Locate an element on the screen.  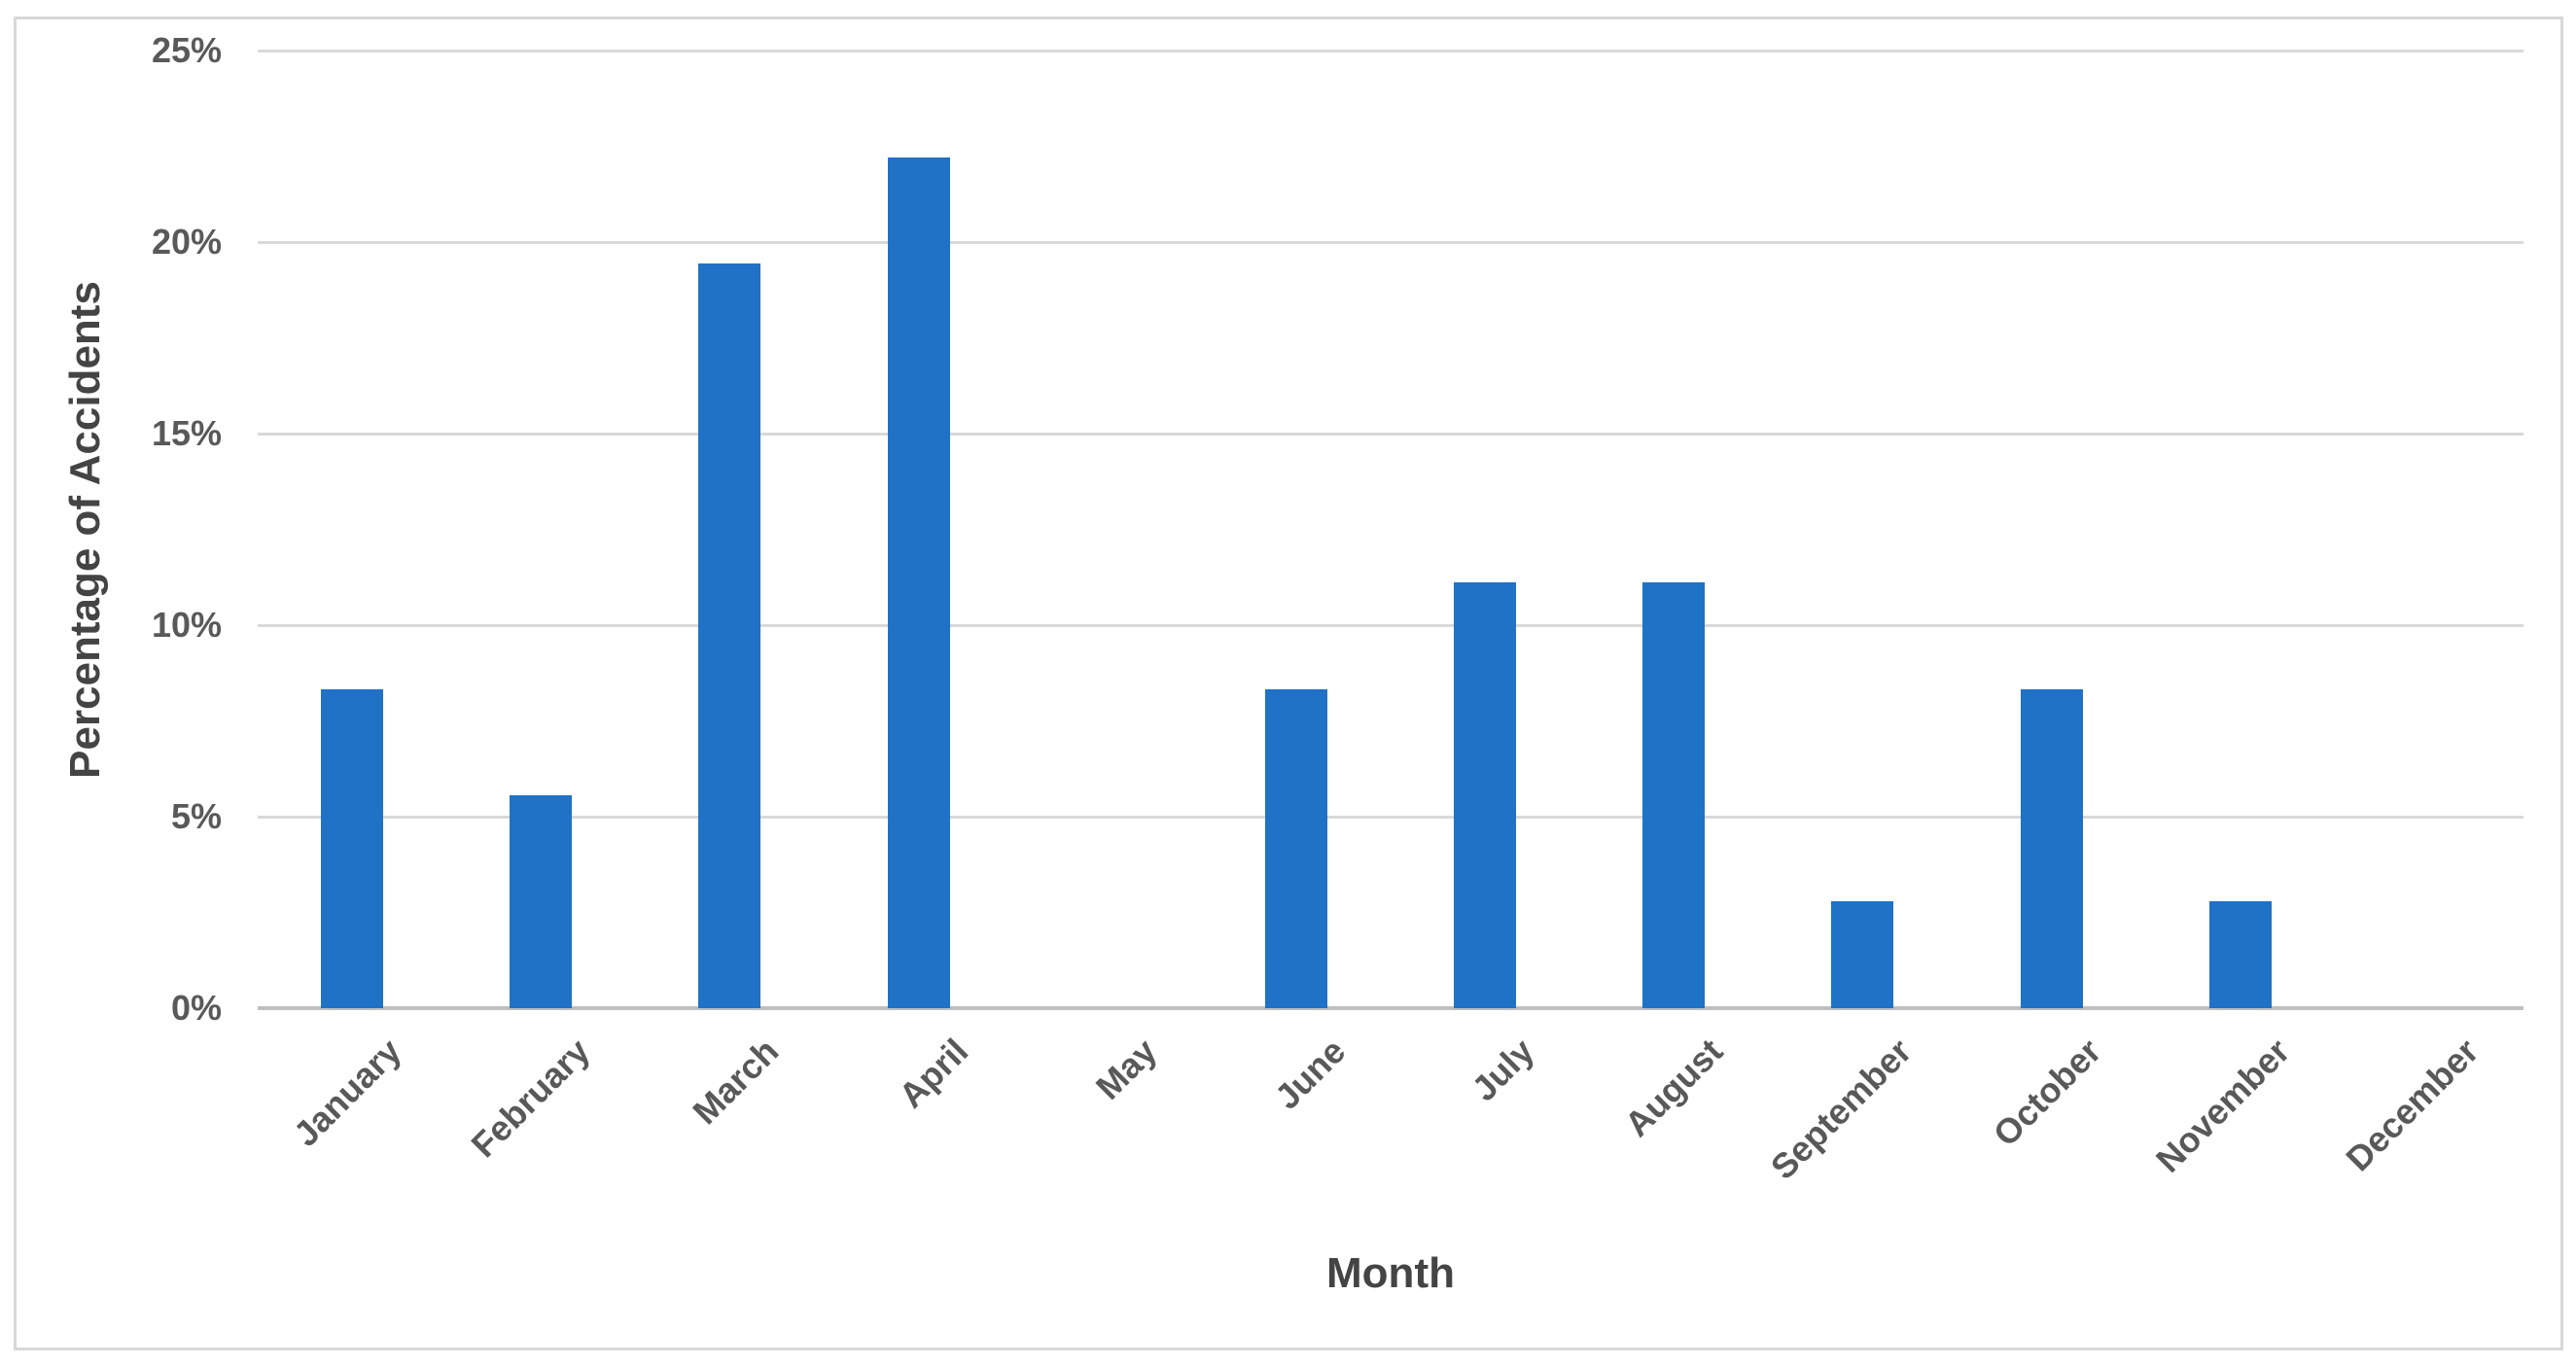
bar-august is located at coordinates (1674, 795).